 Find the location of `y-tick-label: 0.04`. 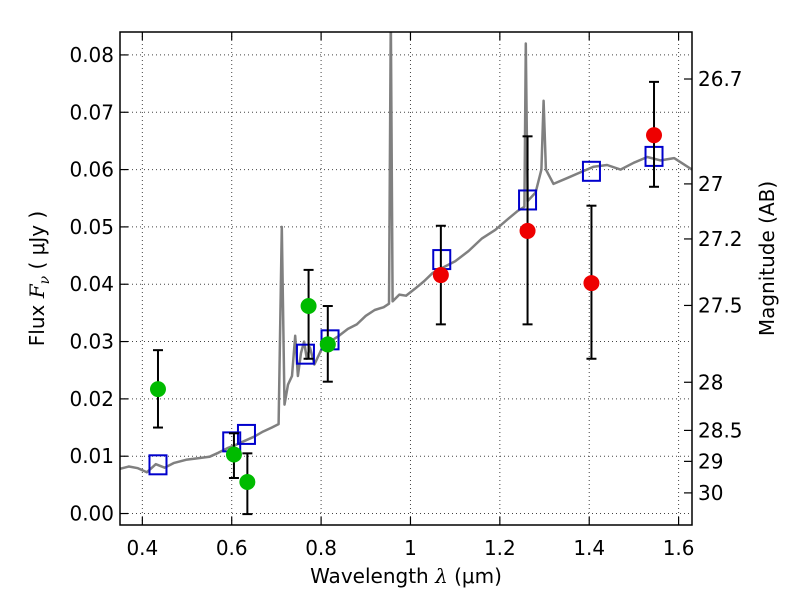

y-tick-label: 0.04 is located at coordinates (91, 284).